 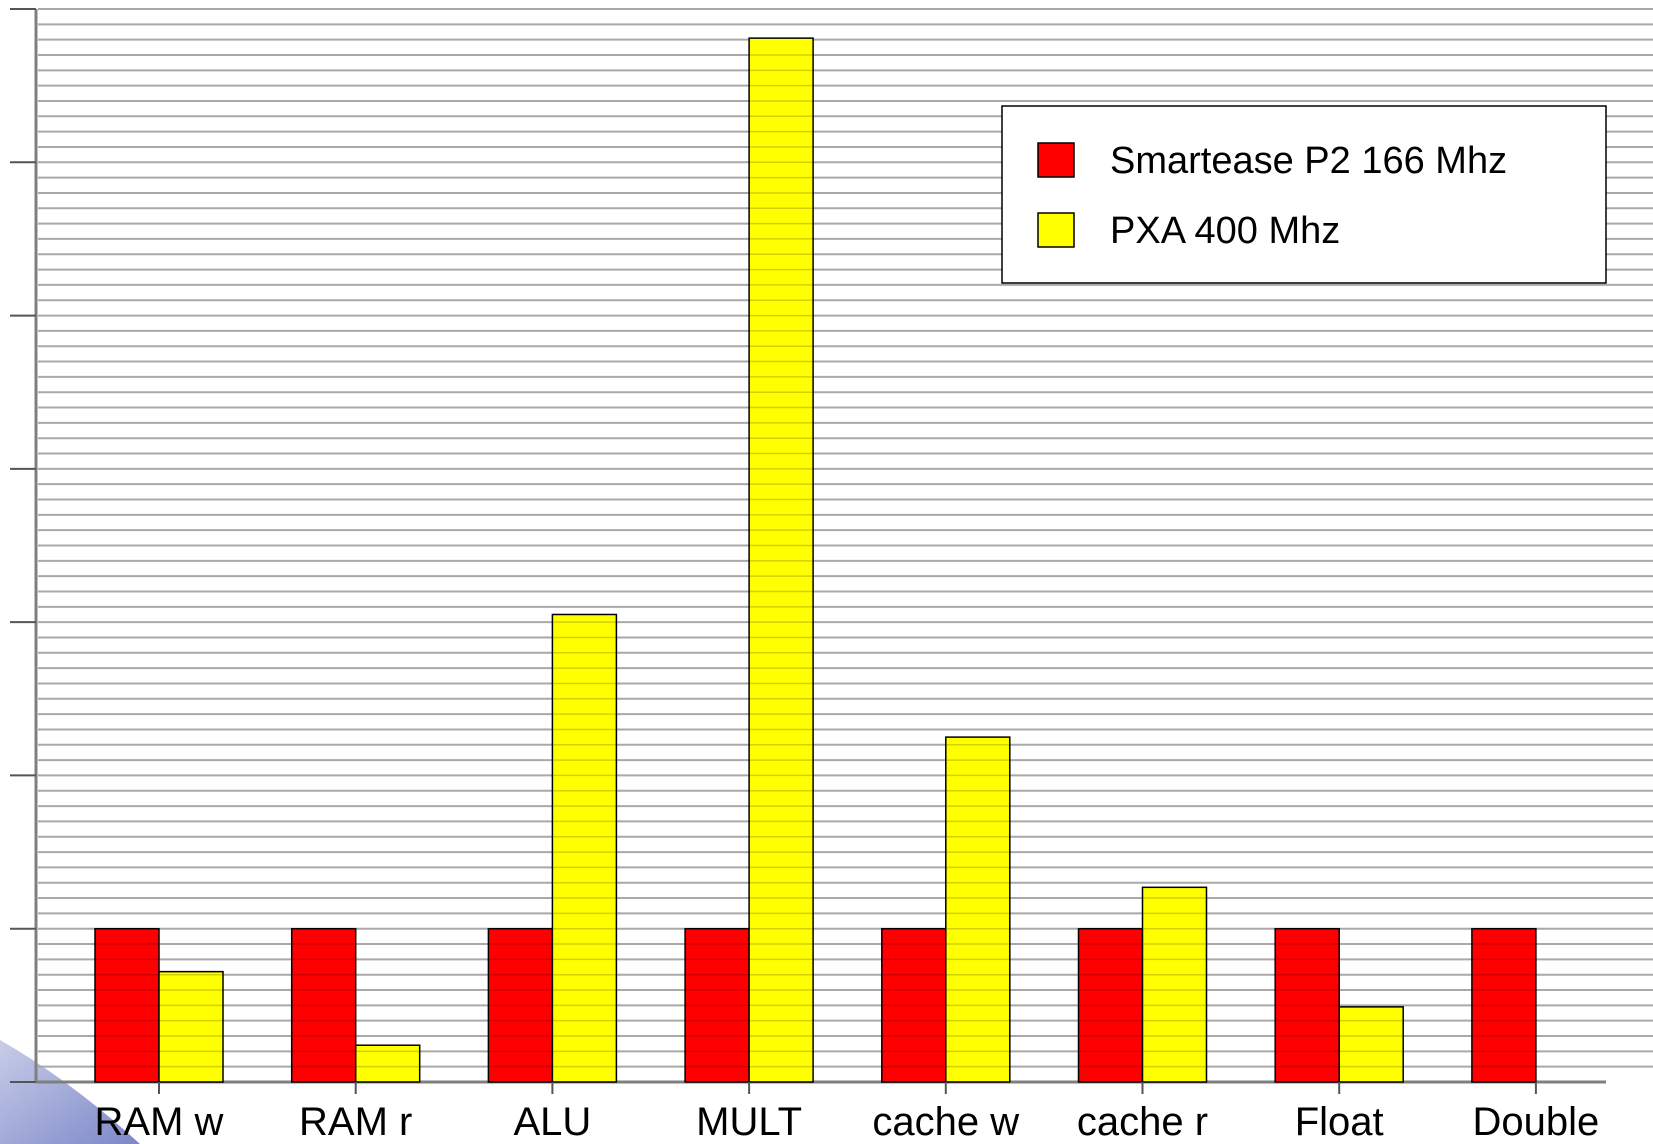 What do you see at coordinates (1536, 1122) in the screenshot?
I see `x-tick-label: Double` at bounding box center [1536, 1122].